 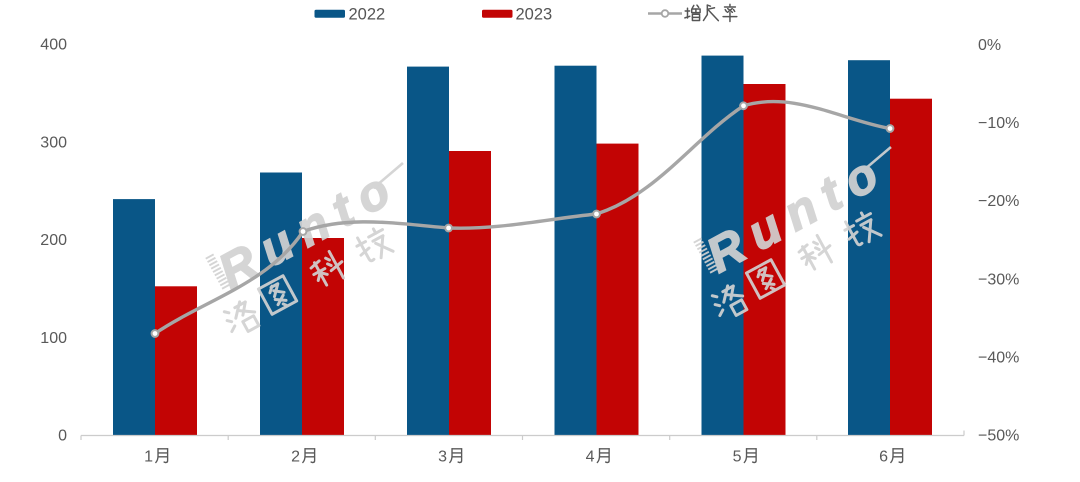 What do you see at coordinates (998, 201) in the screenshot?
I see `svg-text: −20%` at bounding box center [998, 201].